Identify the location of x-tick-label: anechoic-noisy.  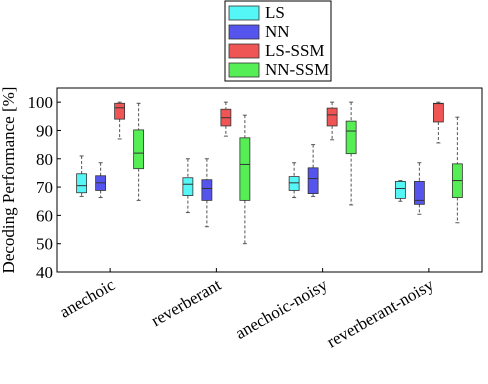
(281, 309).